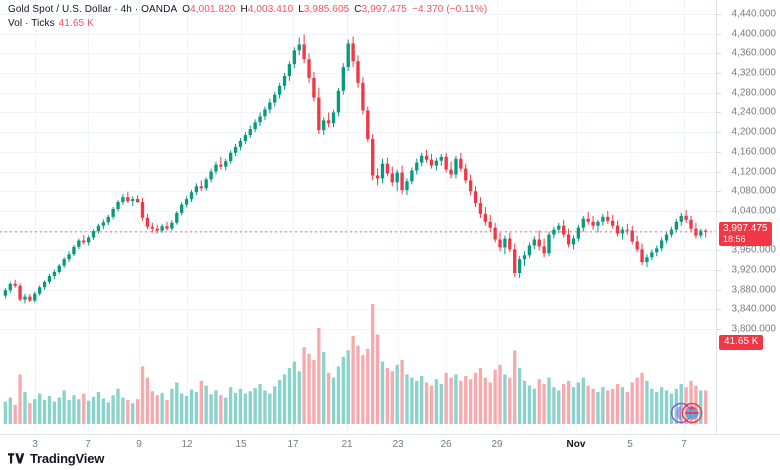 The image size is (780, 470). I want to click on price-axis-label: 4,280.000, so click(754, 93).